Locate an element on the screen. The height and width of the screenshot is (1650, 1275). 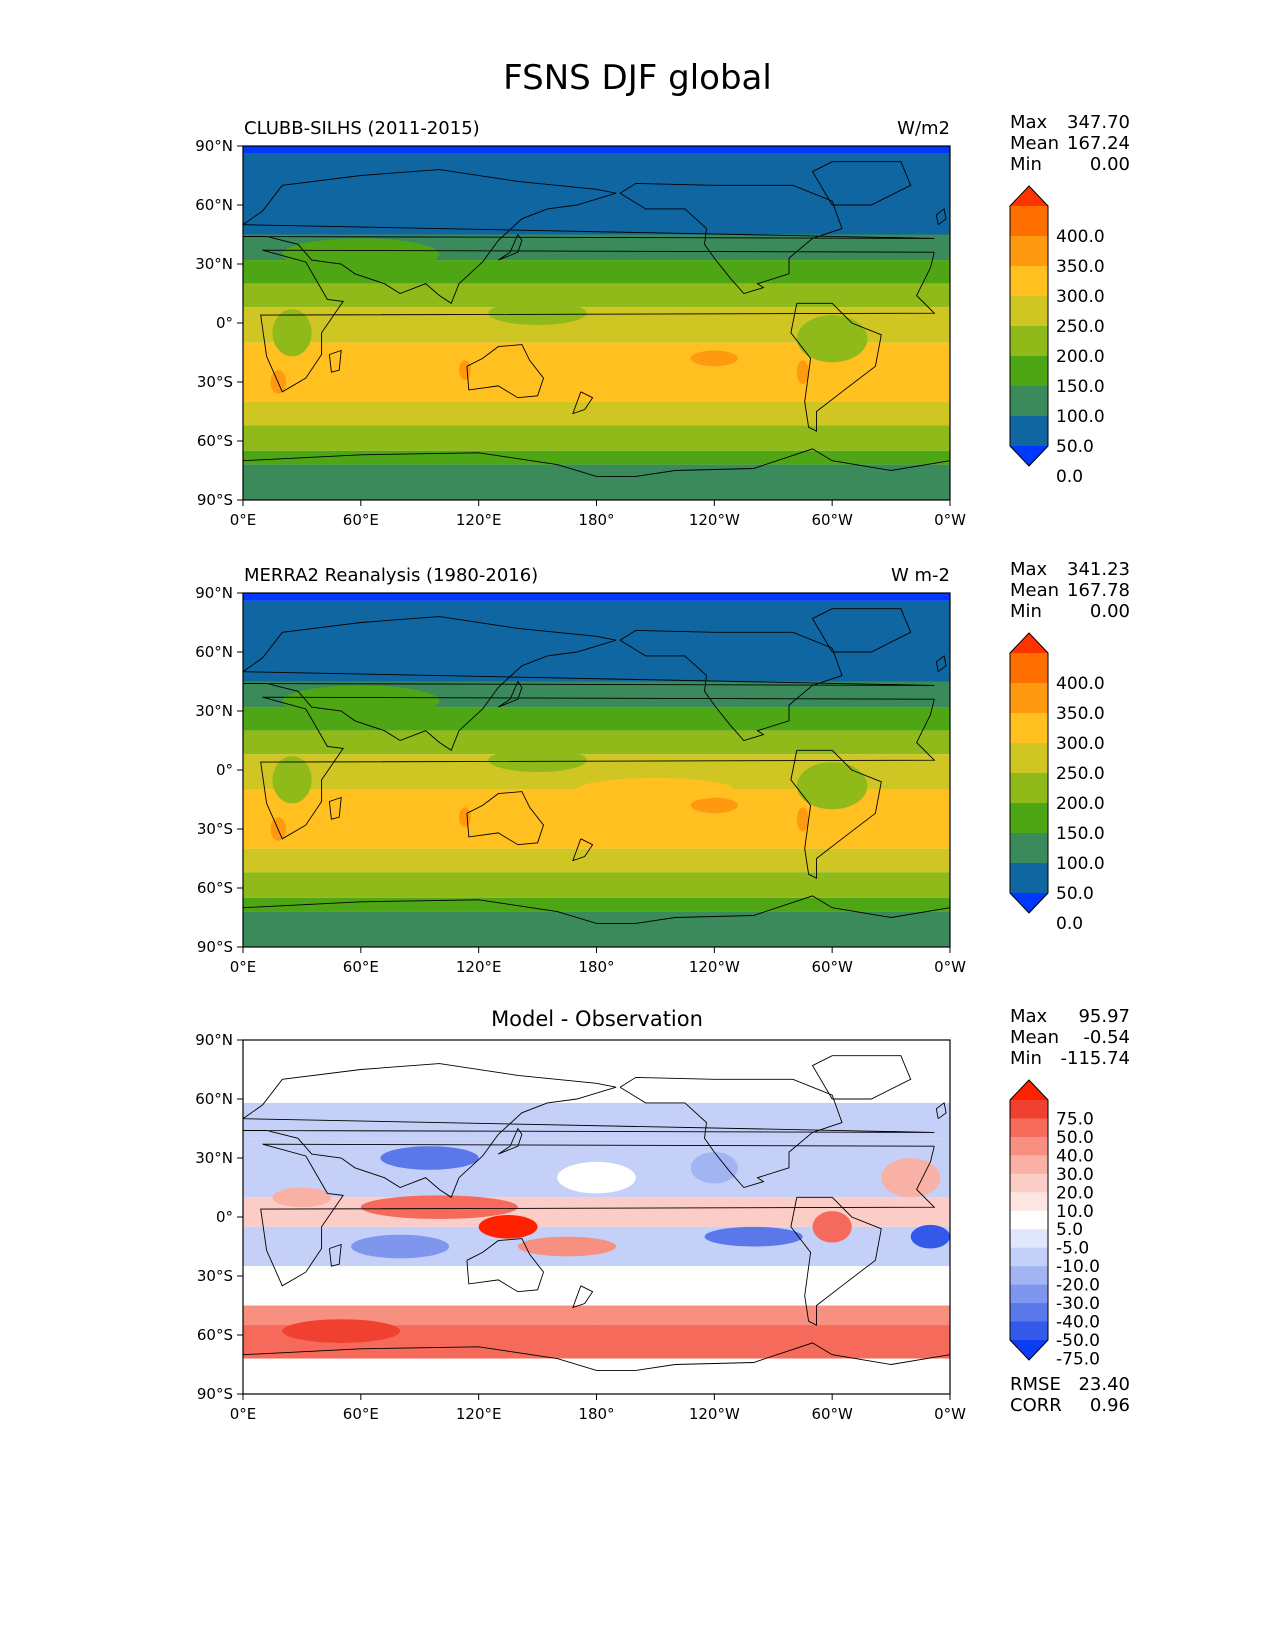
colorbar-label: 75.0 is located at coordinates (1075, 1119).